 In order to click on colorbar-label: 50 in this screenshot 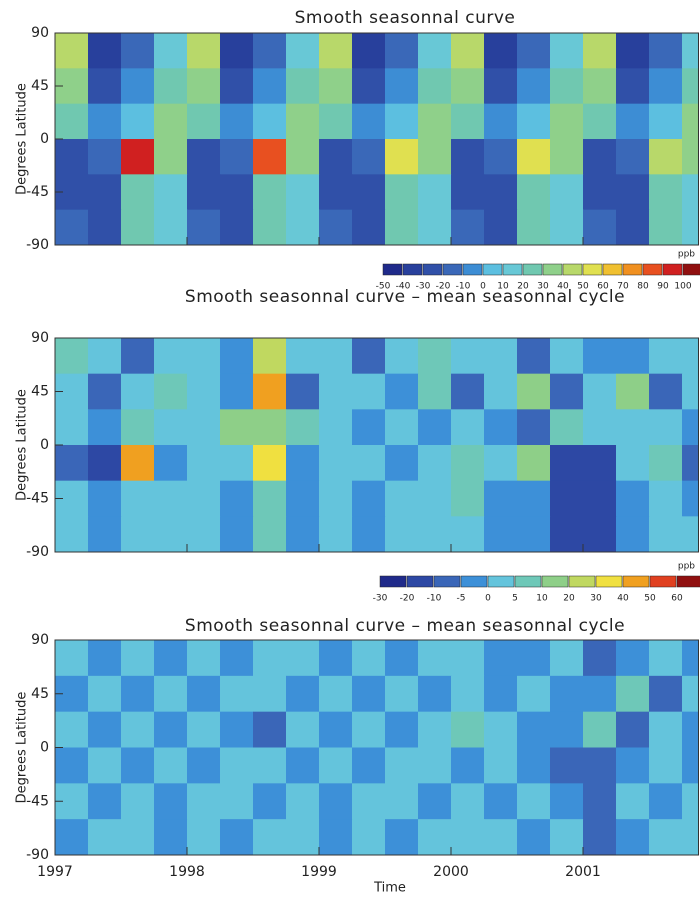, I will do `click(583, 287)`.